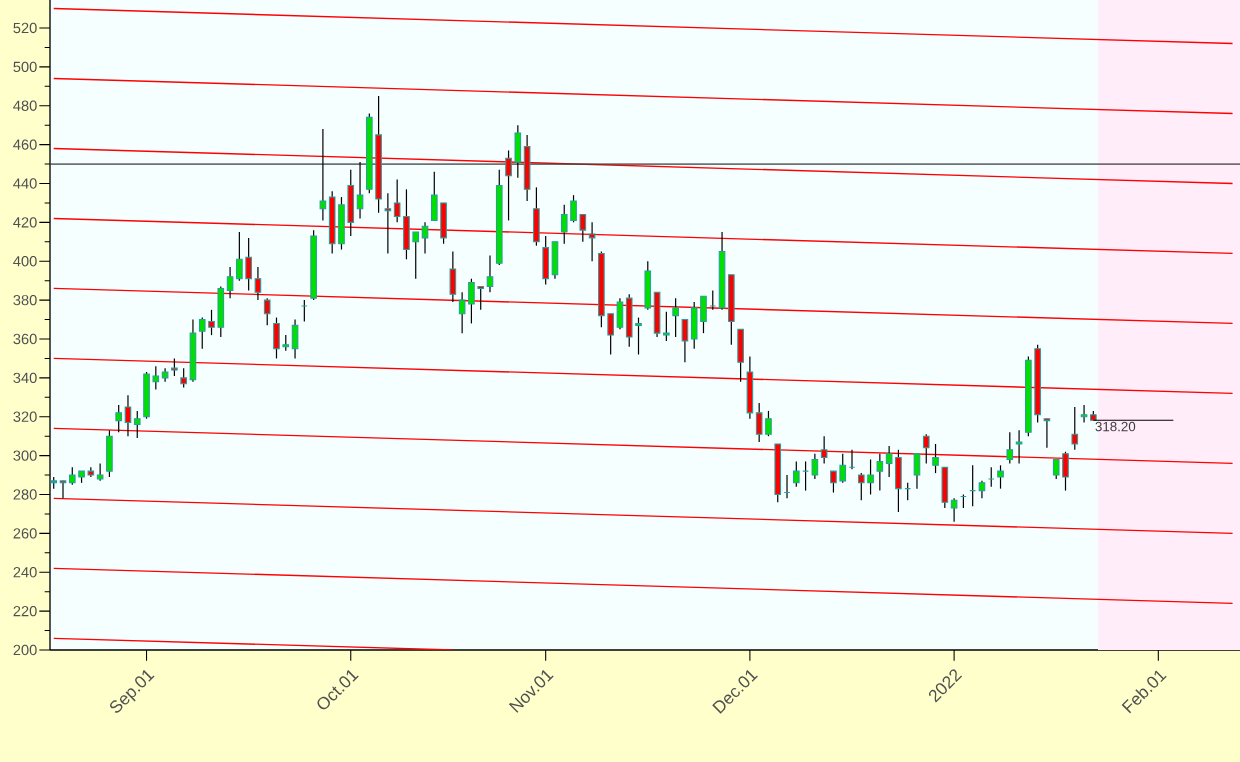  I want to click on y-tick-label: 260, so click(25, 533).